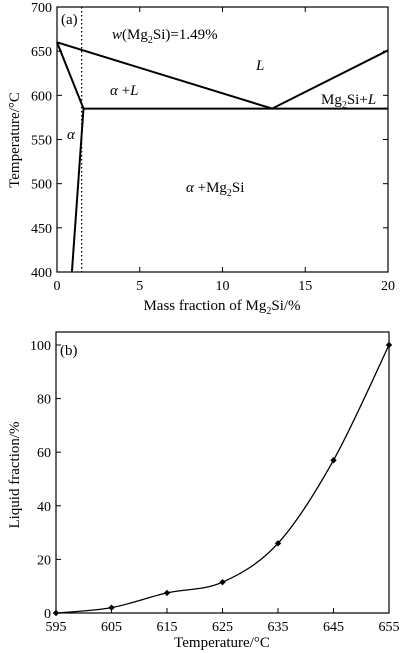  Describe the element at coordinates (190, 188) in the screenshot. I see `region-alpha-symbol-2: α` at that location.